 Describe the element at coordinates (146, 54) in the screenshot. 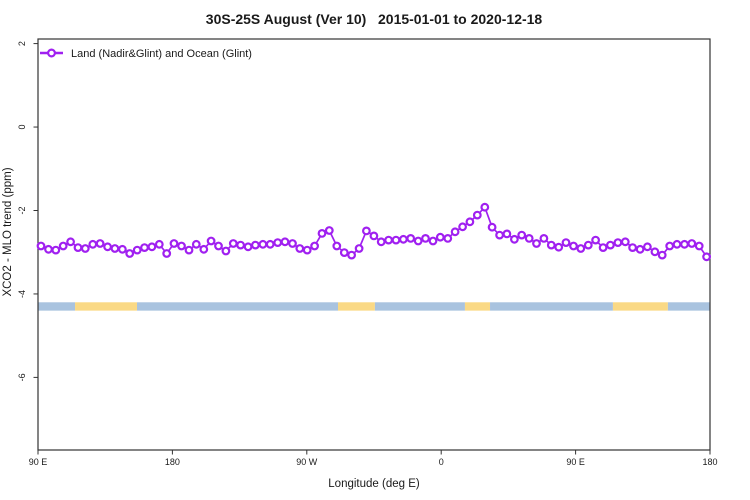

I see `legend: Land (Nadir&Glint) and Ocean (Glint)` at that location.